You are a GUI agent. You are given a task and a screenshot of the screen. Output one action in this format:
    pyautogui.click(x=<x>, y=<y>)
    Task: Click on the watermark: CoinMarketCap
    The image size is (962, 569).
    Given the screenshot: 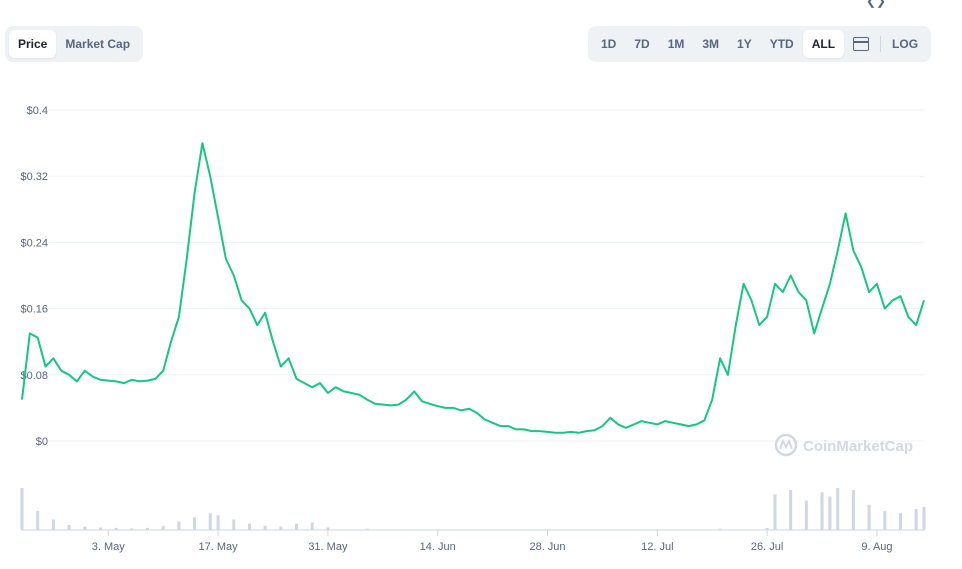 What is the action you would take?
    pyautogui.click(x=843, y=445)
    